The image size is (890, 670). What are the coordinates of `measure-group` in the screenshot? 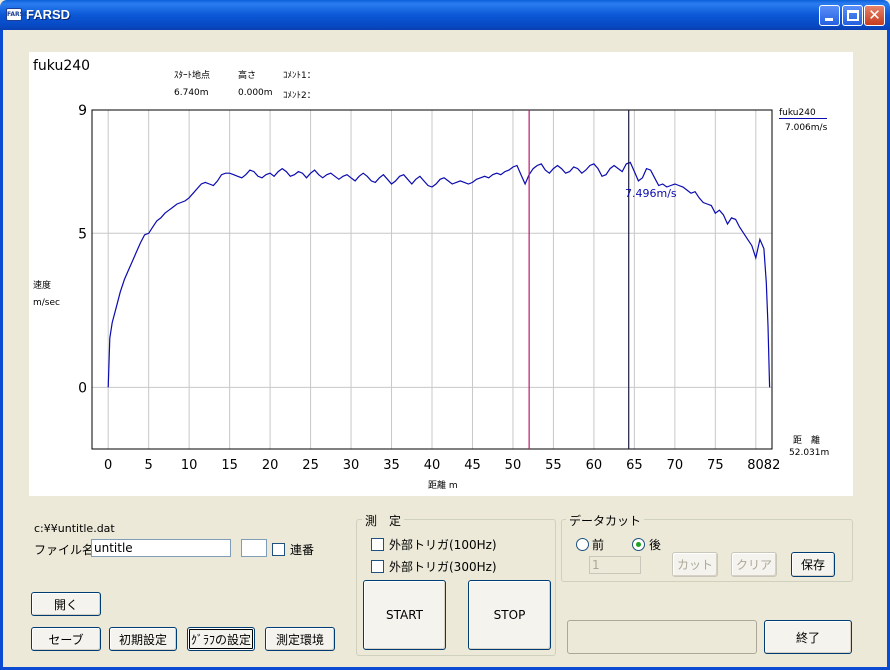 It's located at (456, 587).